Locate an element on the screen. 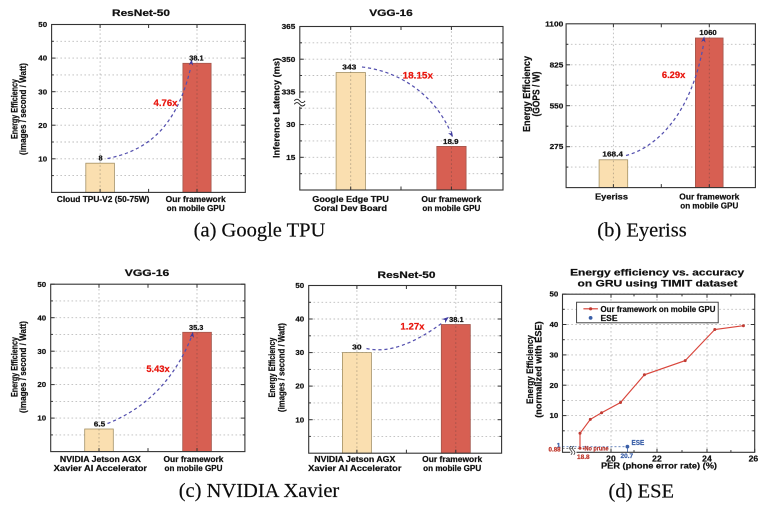 Image resolution: width=775 pixels, height=511 pixels. svg-text: 20.7 is located at coordinates (626, 456).